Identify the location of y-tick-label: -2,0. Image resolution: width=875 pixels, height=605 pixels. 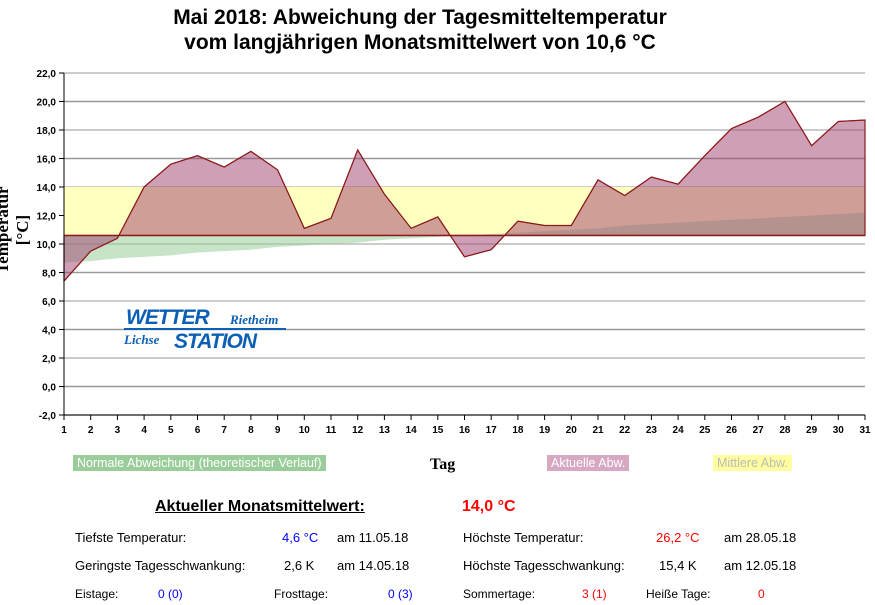
(48, 416).